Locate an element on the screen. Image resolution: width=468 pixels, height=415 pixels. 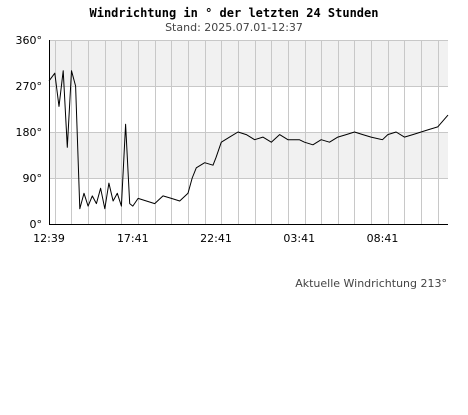
x-tick-label-3: 03:41 is located at coordinates (299, 238).